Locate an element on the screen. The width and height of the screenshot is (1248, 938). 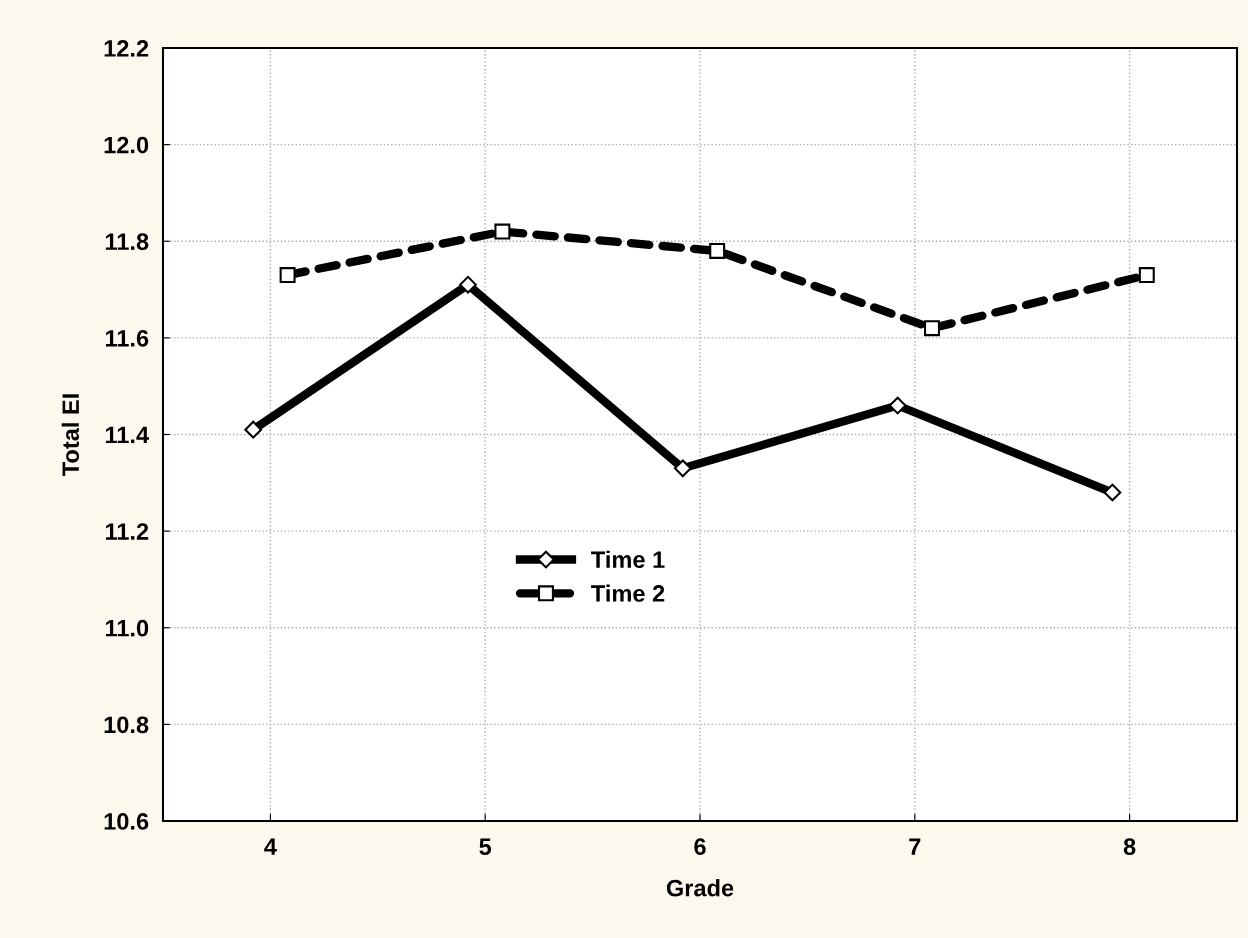
y-tick-label: 11.6 is located at coordinates (127, 338).